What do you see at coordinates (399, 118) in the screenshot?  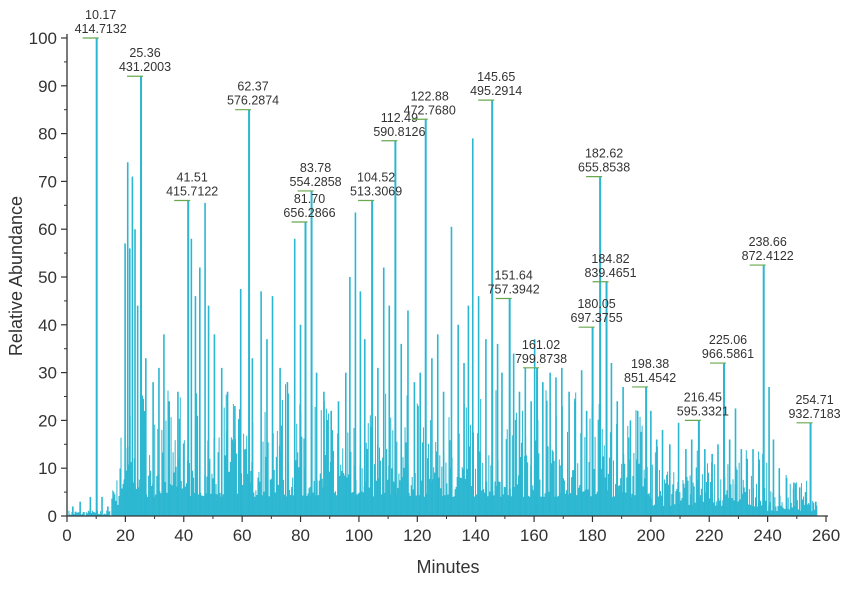 I see `peak-time-label-7: 112.49` at bounding box center [399, 118].